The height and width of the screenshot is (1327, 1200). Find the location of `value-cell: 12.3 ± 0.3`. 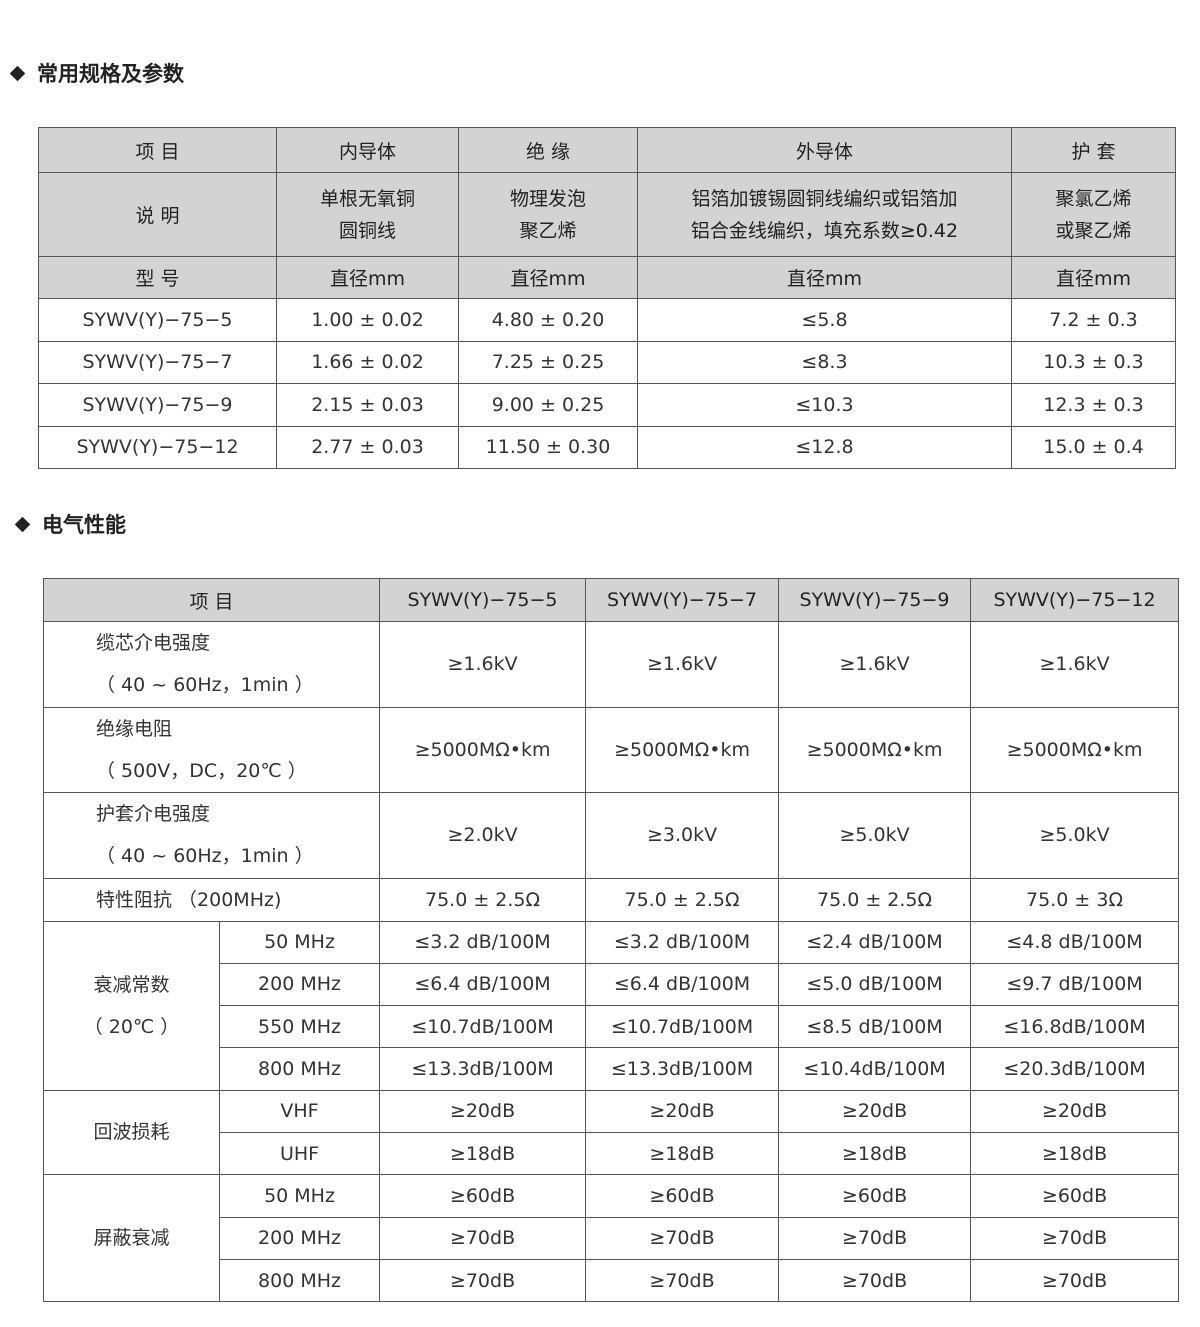

value-cell: 12.3 ± 0.3 is located at coordinates (1093, 405).